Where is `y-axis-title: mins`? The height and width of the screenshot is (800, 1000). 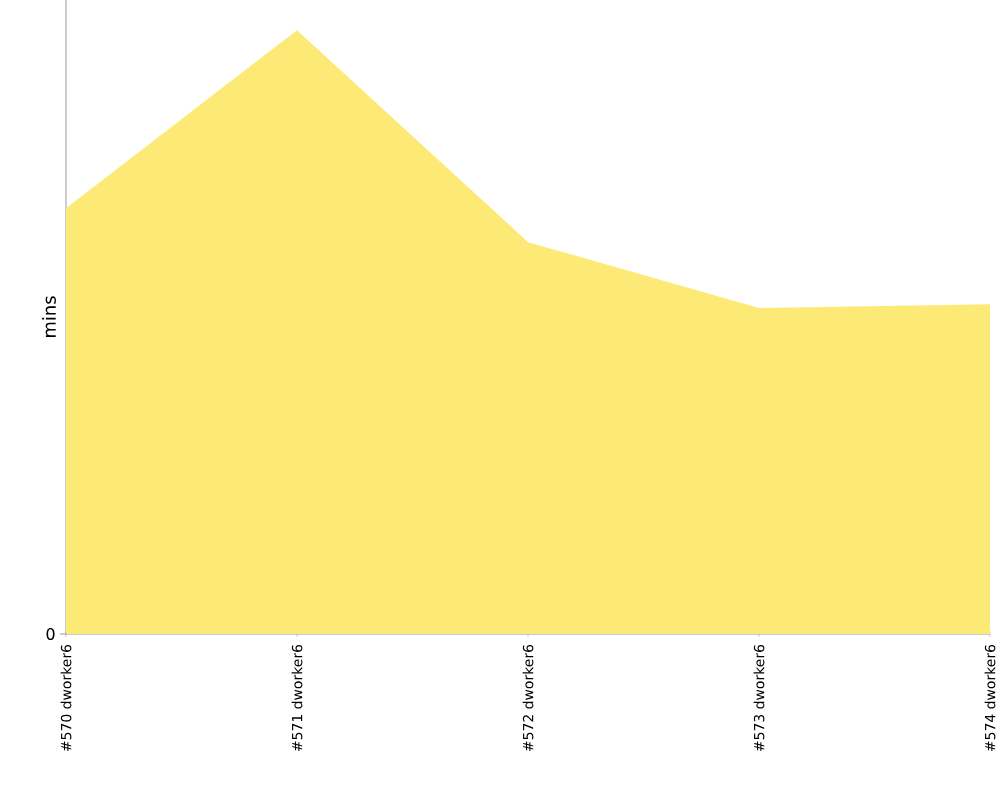 y-axis-title: mins is located at coordinates (49, 316).